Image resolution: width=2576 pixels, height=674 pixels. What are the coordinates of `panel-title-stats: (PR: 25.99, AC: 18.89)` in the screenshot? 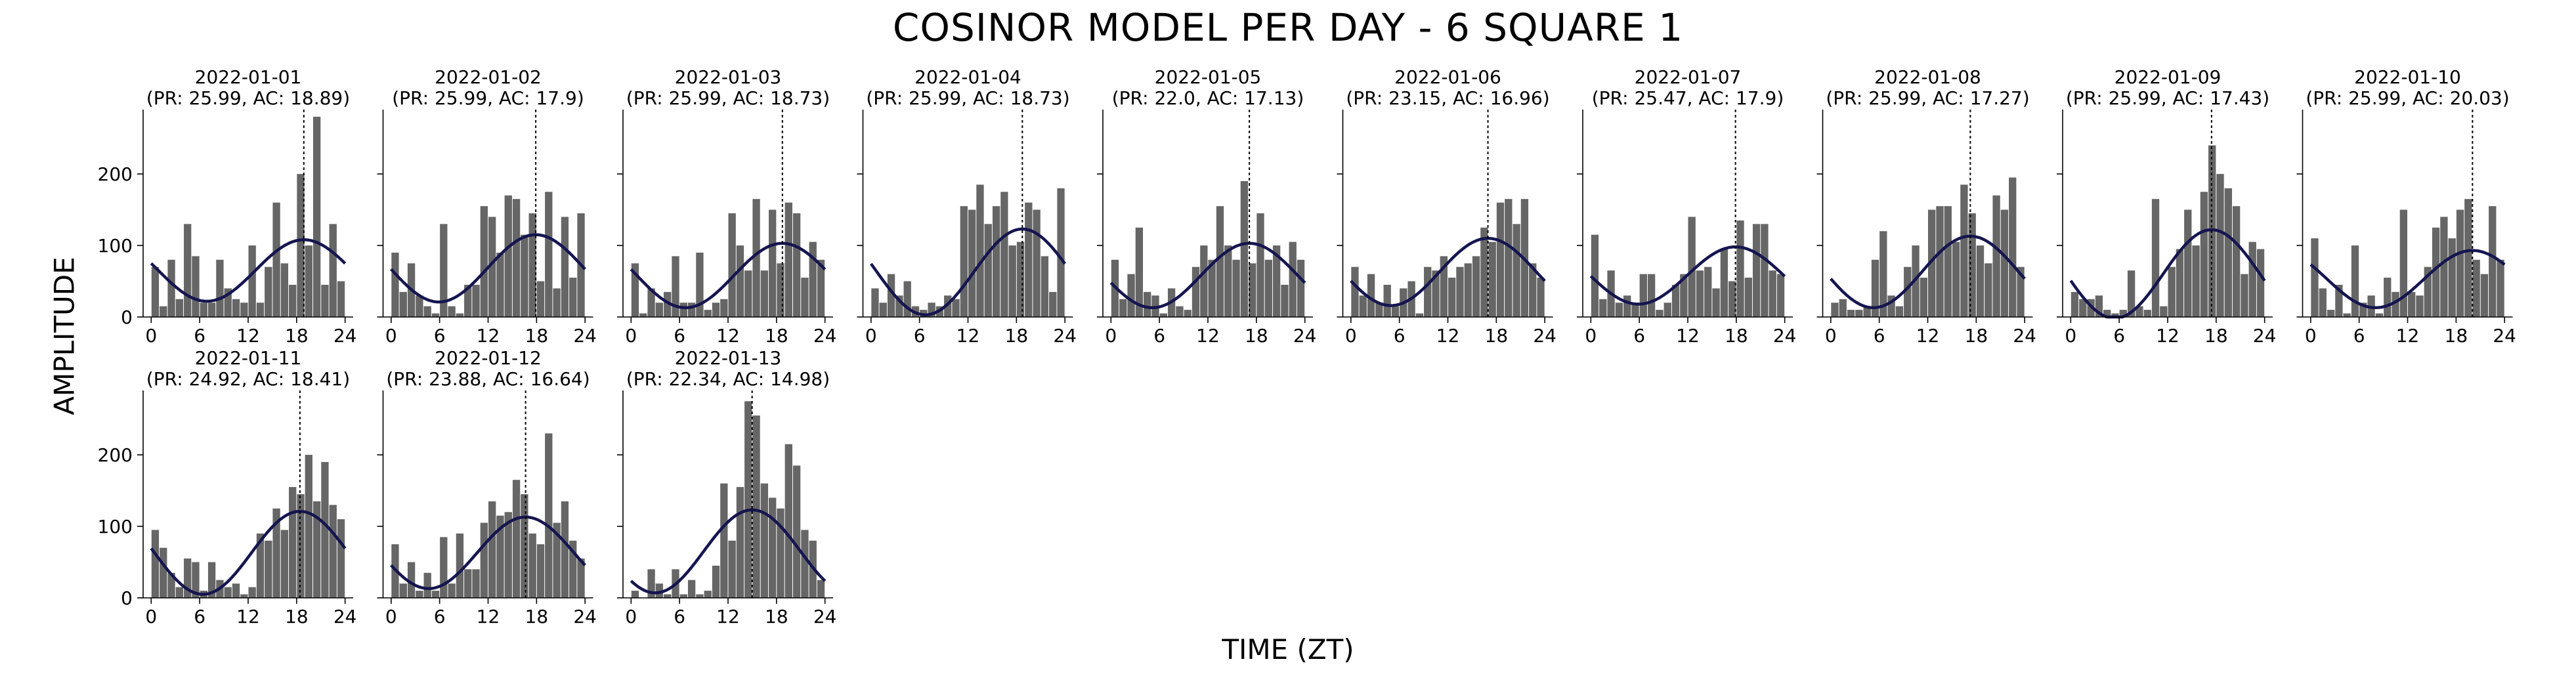 It's located at (248, 98).